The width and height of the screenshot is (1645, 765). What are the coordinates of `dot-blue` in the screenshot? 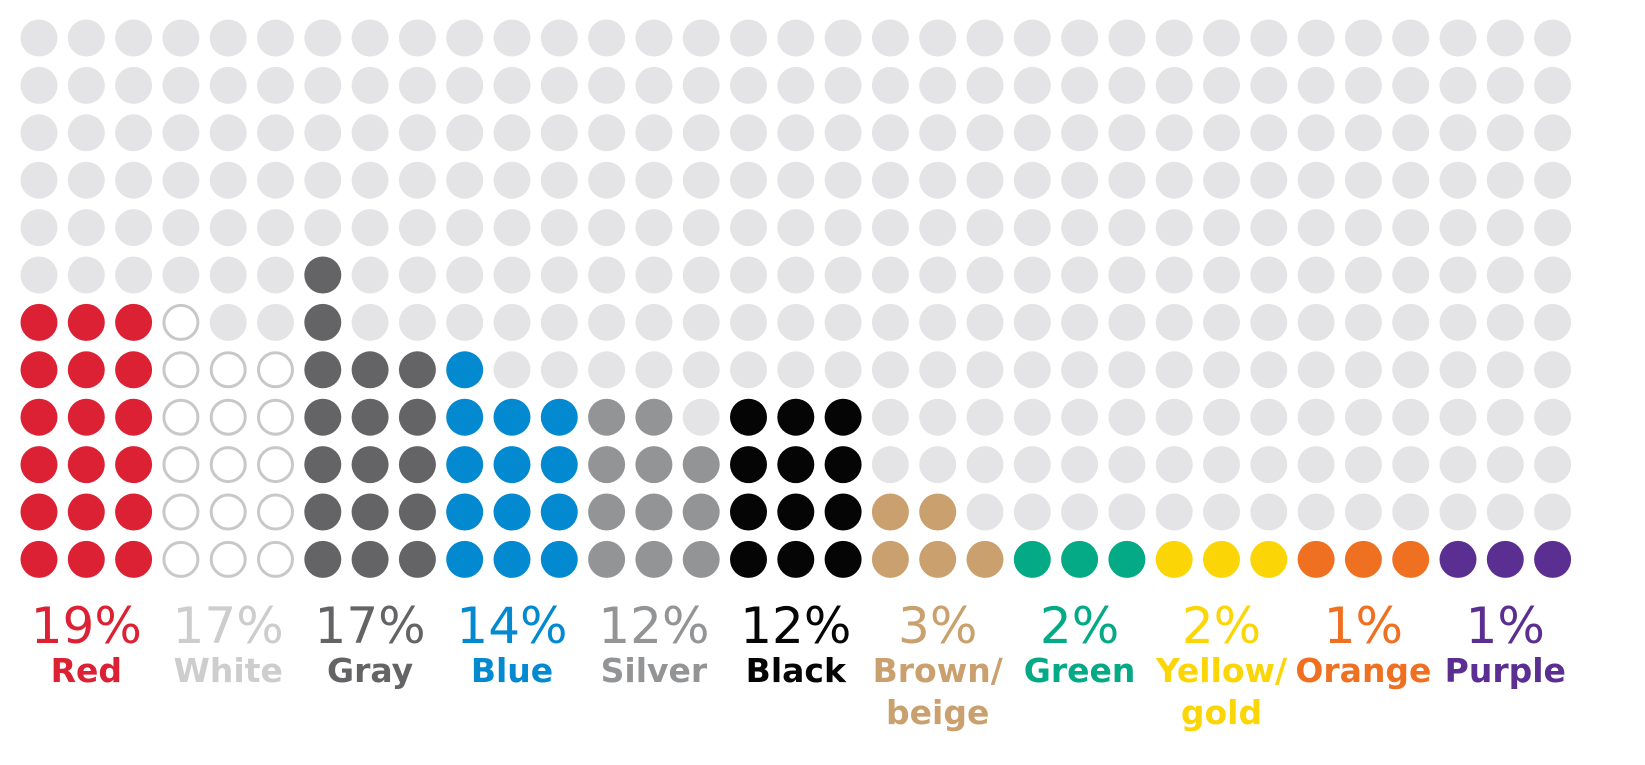 It's located at (465, 370).